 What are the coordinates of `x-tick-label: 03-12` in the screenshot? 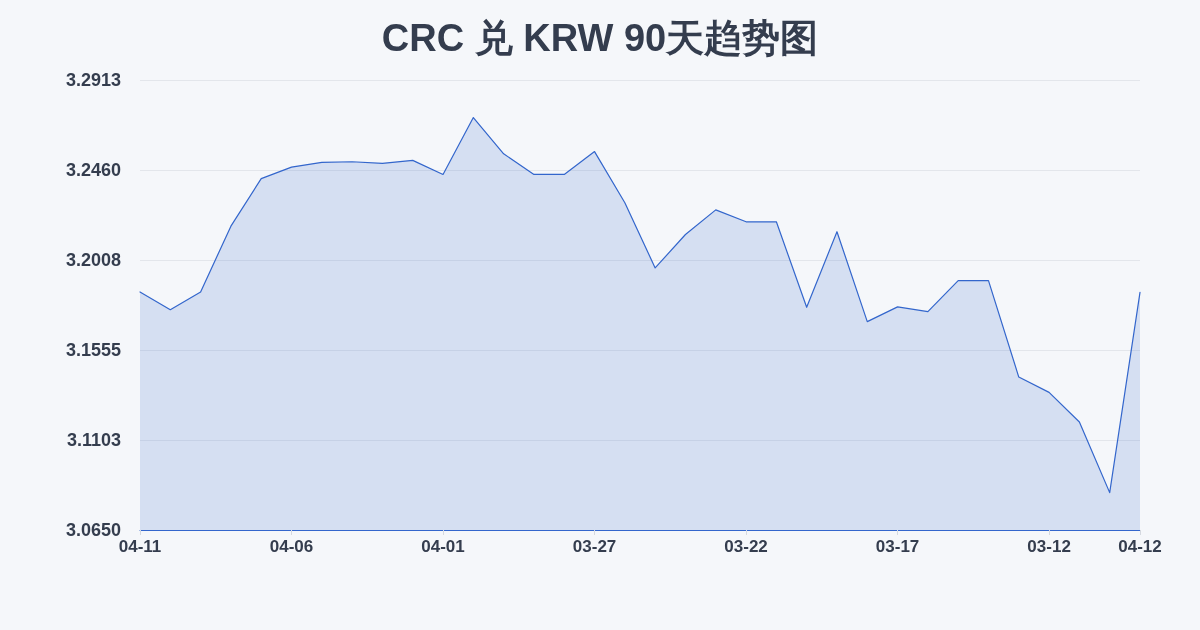 It's located at (1049, 546).